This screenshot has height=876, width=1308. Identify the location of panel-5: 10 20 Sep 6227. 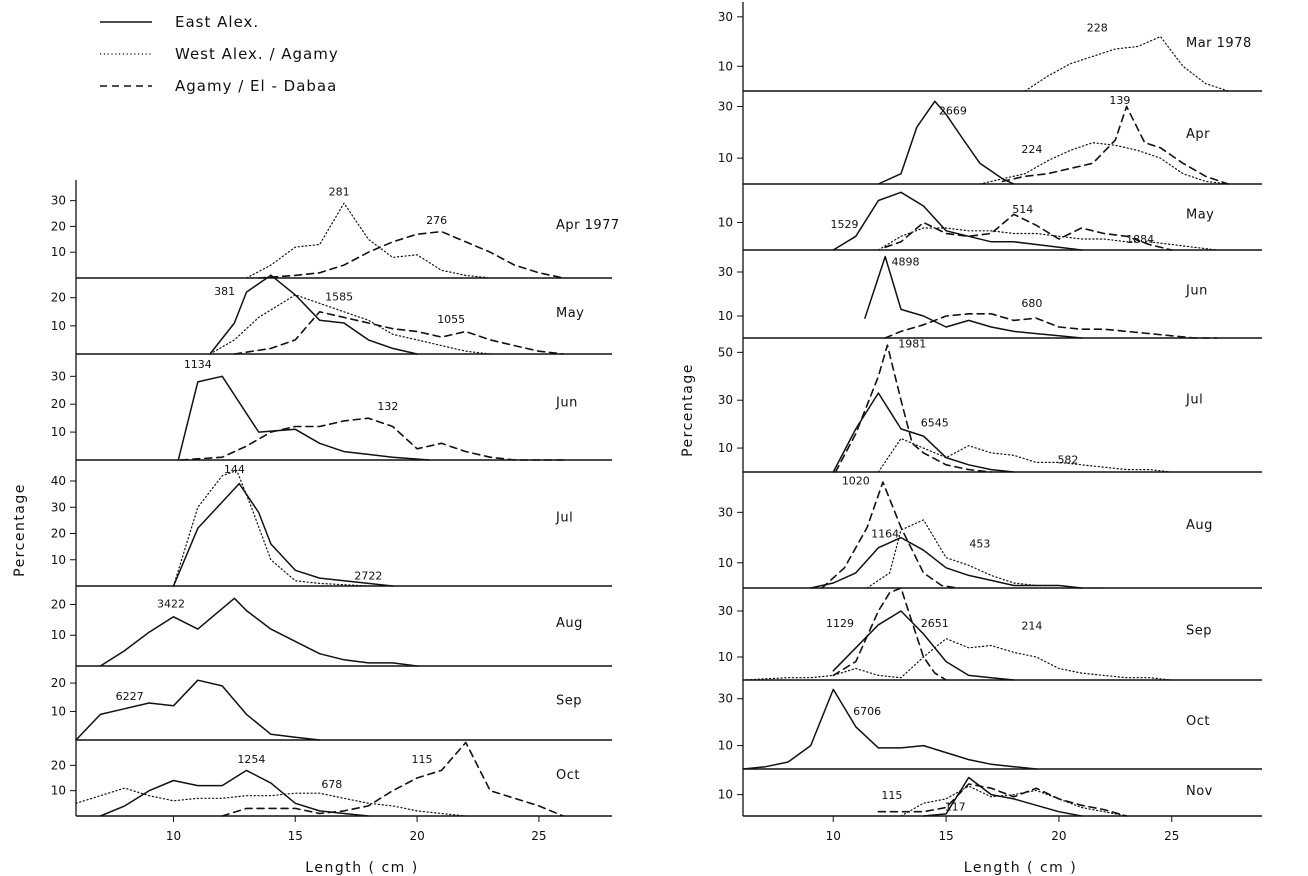
(331, 708).